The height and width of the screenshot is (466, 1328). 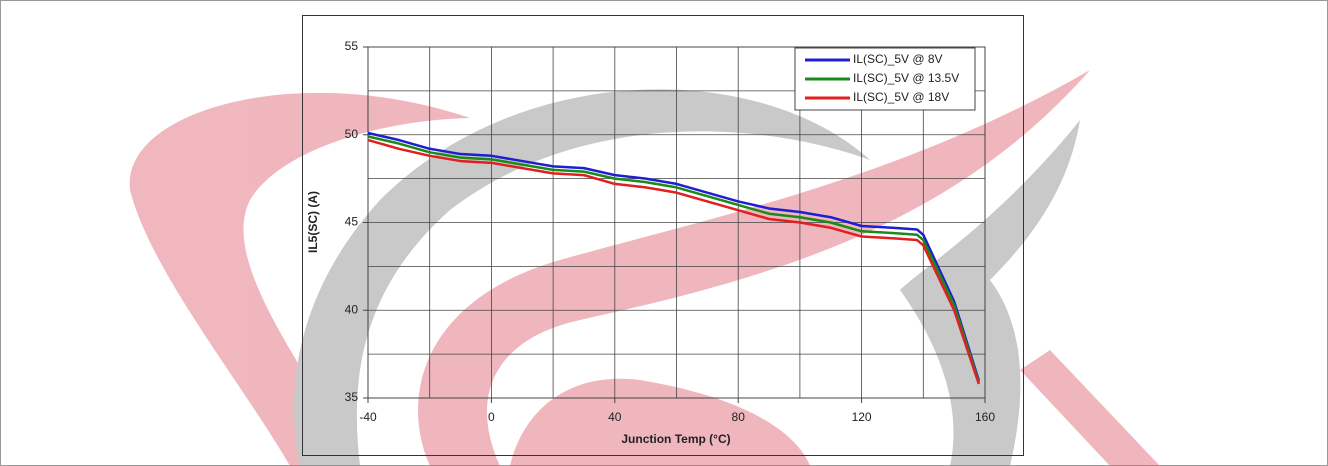 I want to click on legend-label: IL(SC)_5V @ 18V, so click(x=901, y=97).